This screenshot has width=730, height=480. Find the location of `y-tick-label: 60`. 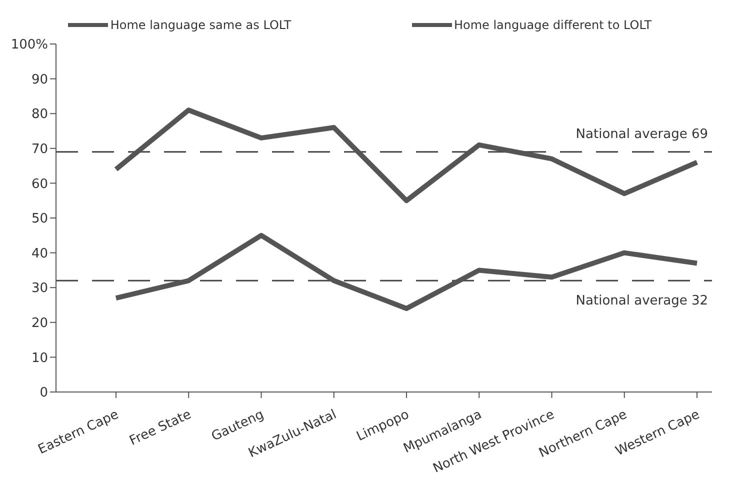

y-tick-label: 60 is located at coordinates (39, 184).